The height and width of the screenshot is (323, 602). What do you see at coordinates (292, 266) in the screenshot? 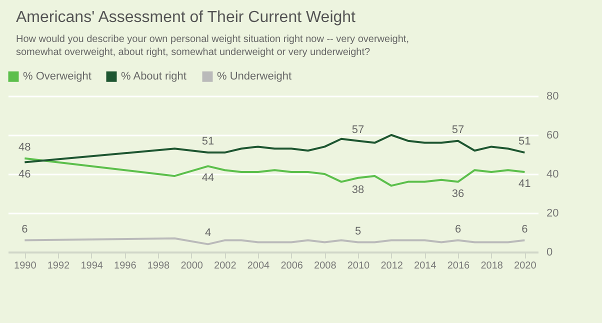
I see `x-tick-label: 2006` at bounding box center [292, 266].